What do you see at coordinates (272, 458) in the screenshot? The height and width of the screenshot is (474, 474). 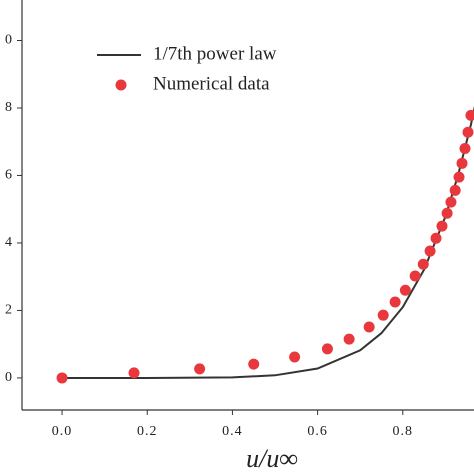 I see `x-axis-label: u/u∞` at bounding box center [272, 458].